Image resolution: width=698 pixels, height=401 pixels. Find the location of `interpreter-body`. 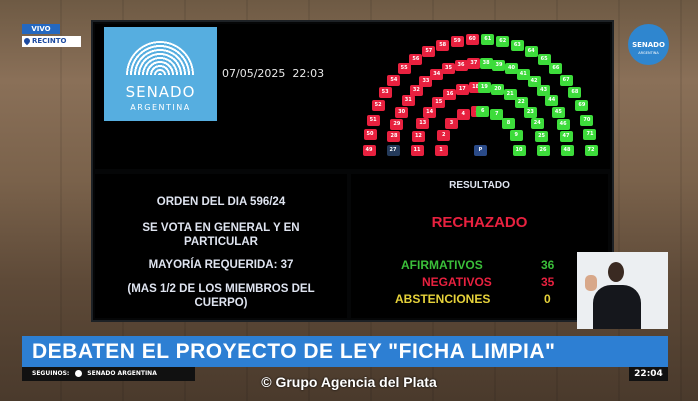

interpreter-body is located at coordinates (617, 307).